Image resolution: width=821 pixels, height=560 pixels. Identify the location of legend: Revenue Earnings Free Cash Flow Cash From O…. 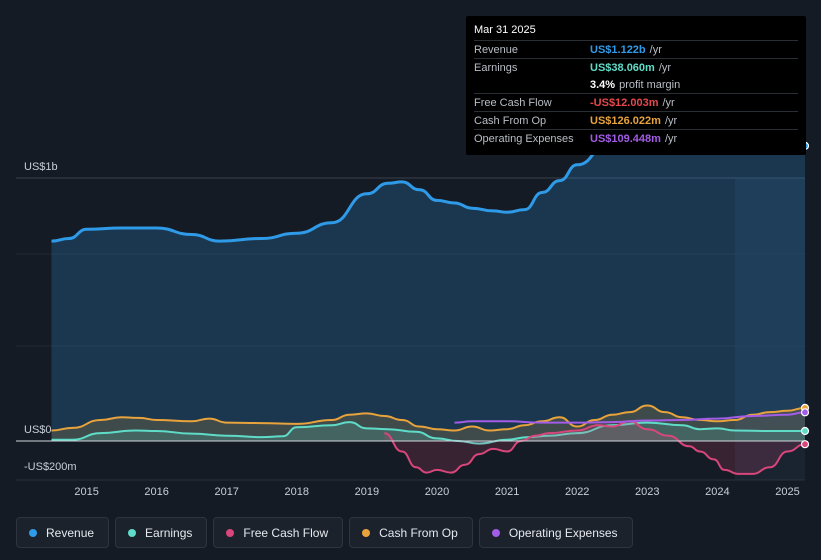
(324, 532).